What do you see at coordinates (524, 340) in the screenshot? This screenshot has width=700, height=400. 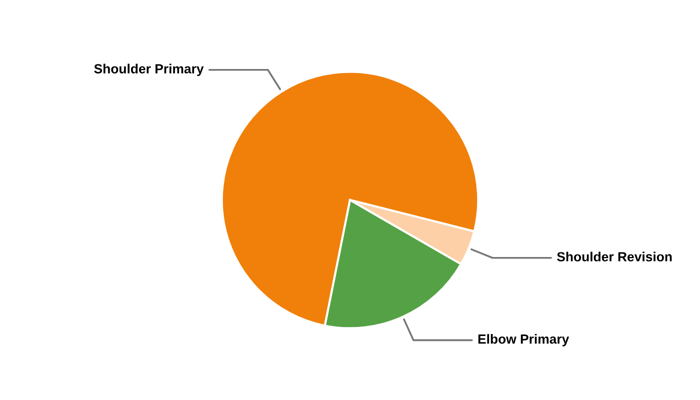 I see `slice-label: Elbow Primary` at bounding box center [524, 340].